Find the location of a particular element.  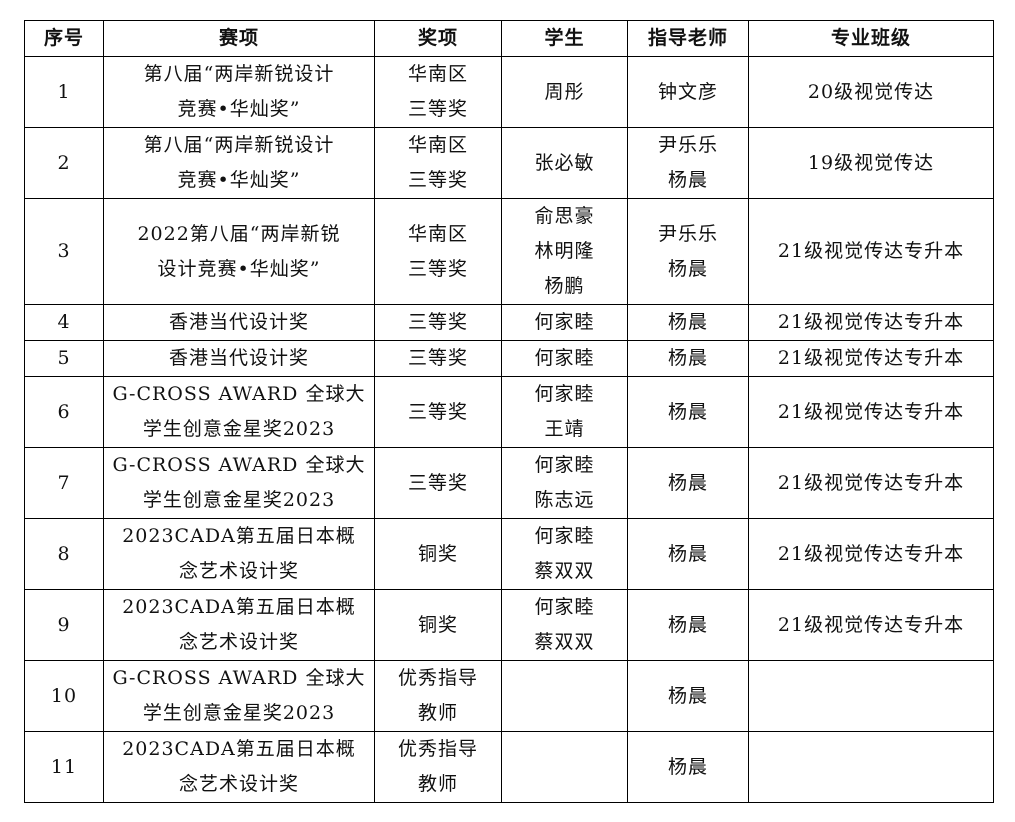

header-index: 序号 is located at coordinates (64, 38).